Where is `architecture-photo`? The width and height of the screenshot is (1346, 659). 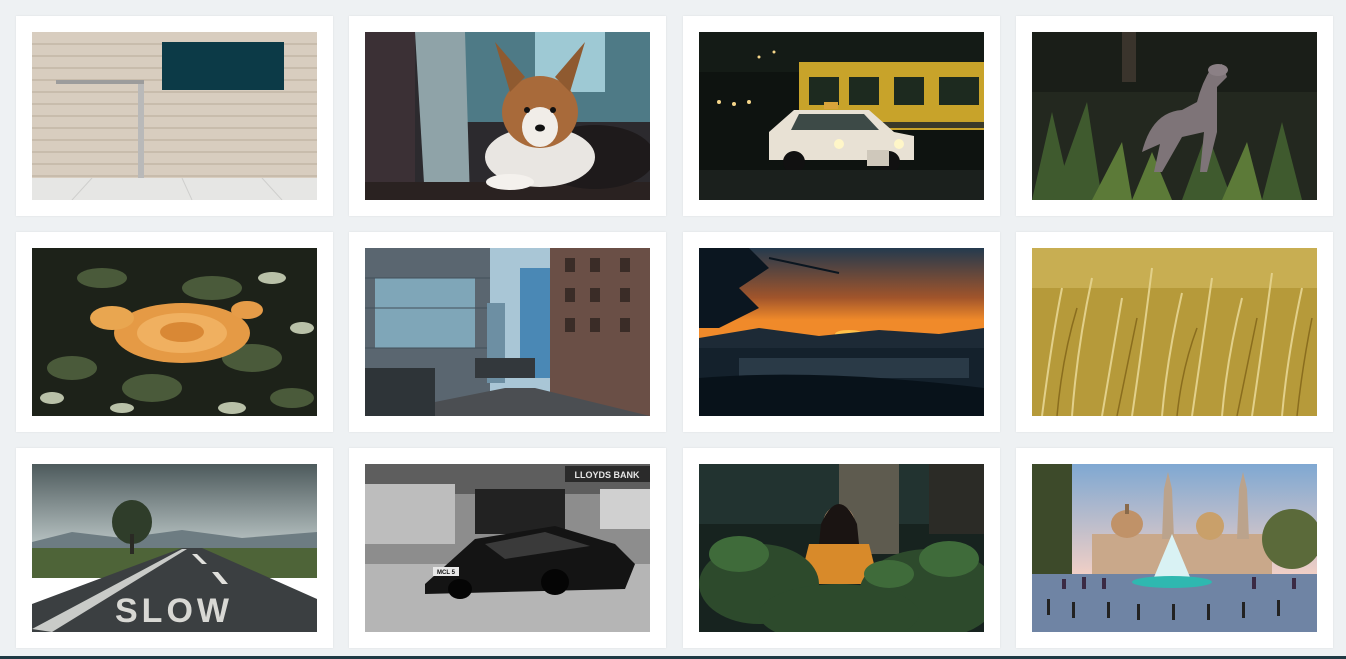
architecture-photo is located at coordinates (174, 116).